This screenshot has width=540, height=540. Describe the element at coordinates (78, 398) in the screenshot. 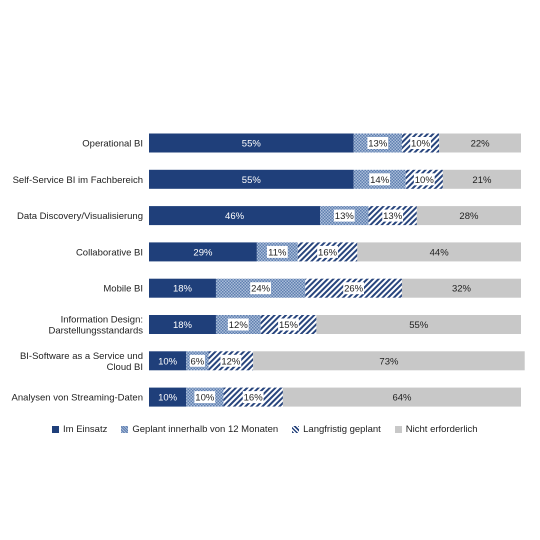

I see `category-label: Analysen von Streaming-Daten` at that location.